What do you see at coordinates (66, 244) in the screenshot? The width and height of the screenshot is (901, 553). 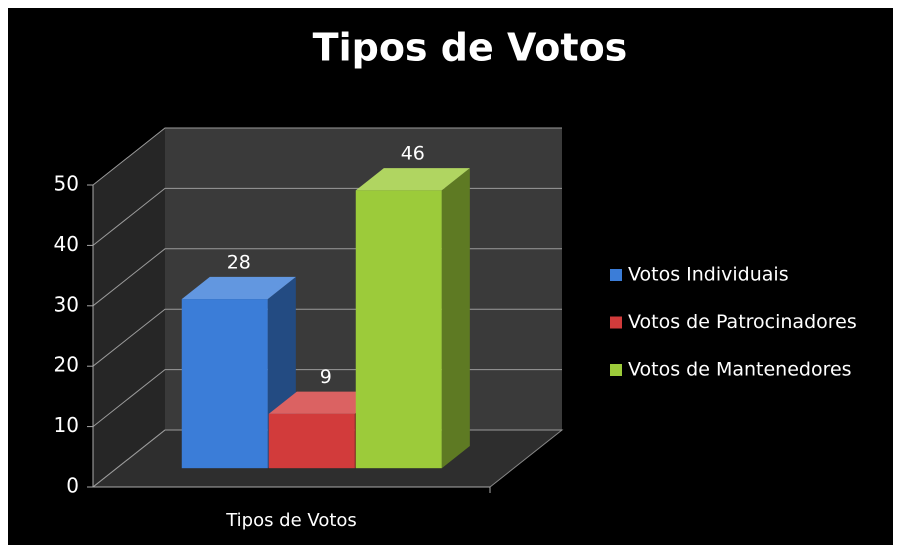 I see `y-tick-label: 40` at bounding box center [66, 244].